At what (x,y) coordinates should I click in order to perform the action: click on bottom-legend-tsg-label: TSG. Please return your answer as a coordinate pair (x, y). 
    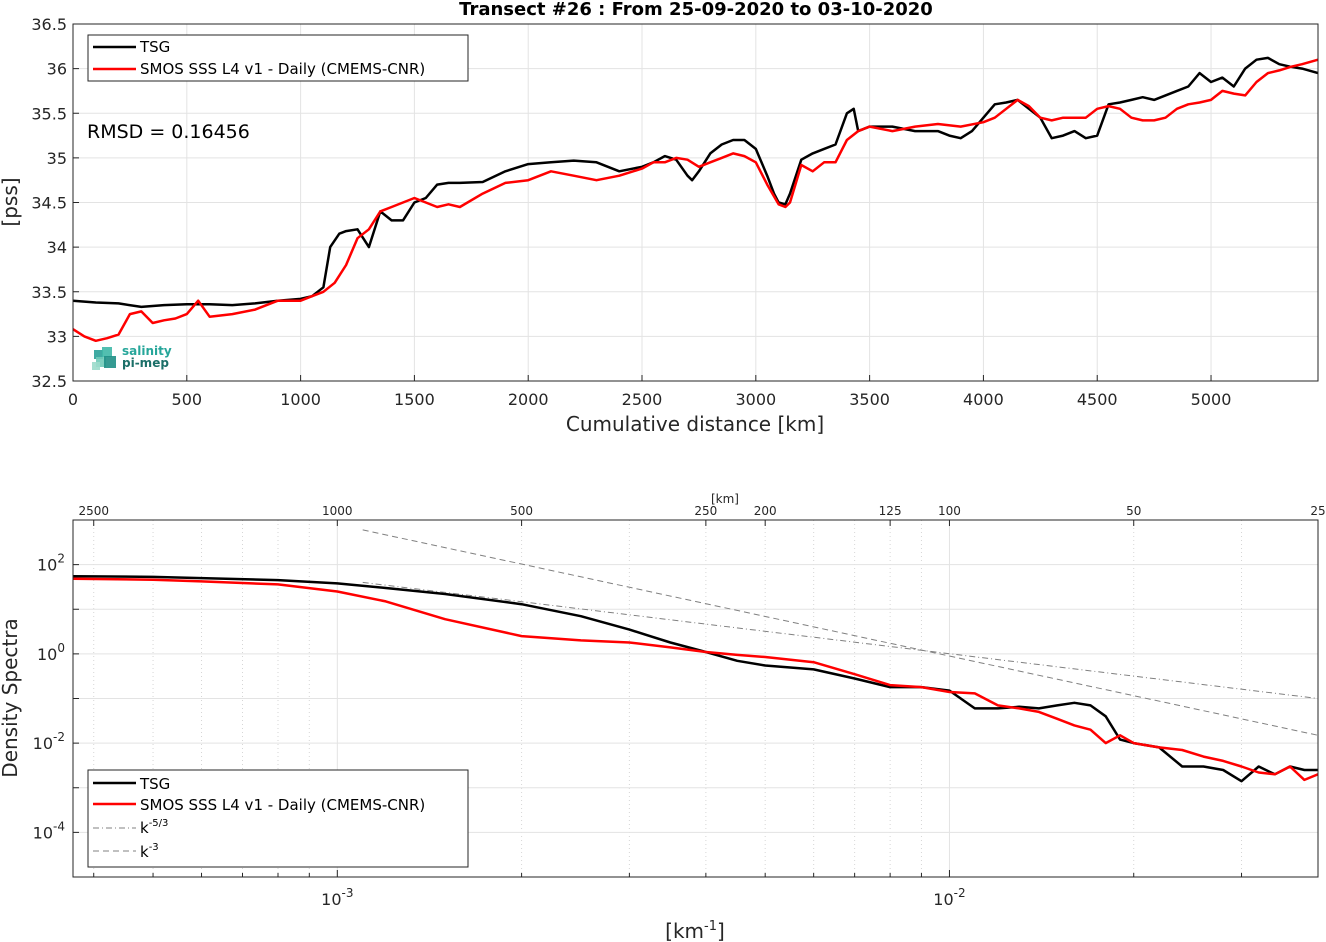
    Looking at the image, I should click on (154, 784).